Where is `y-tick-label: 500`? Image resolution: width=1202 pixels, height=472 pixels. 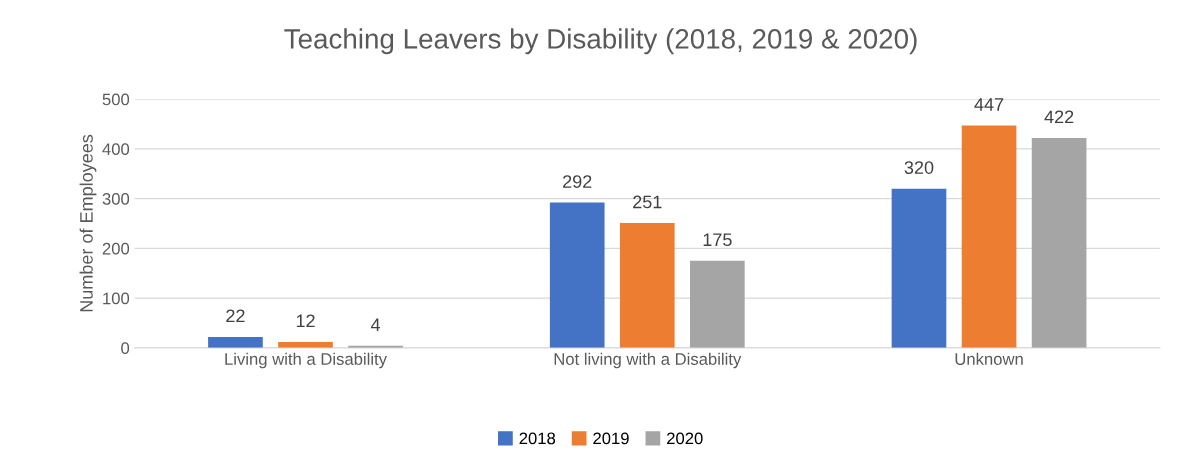 y-tick-label: 500 is located at coordinates (116, 99).